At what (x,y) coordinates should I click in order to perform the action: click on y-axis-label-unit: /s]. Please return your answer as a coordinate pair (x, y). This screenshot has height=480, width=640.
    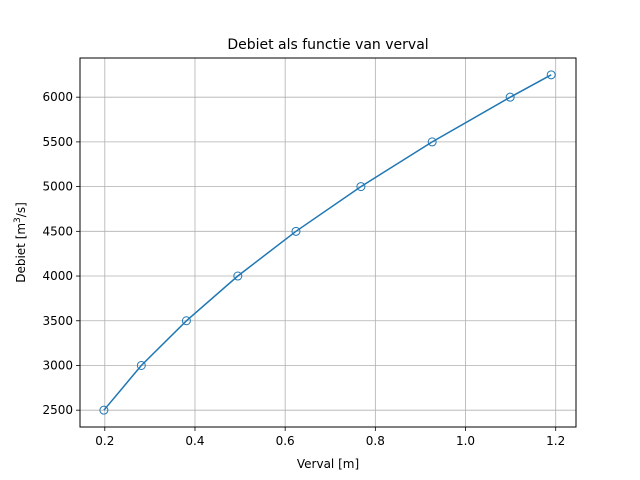
    Looking at the image, I should click on (21, 209).